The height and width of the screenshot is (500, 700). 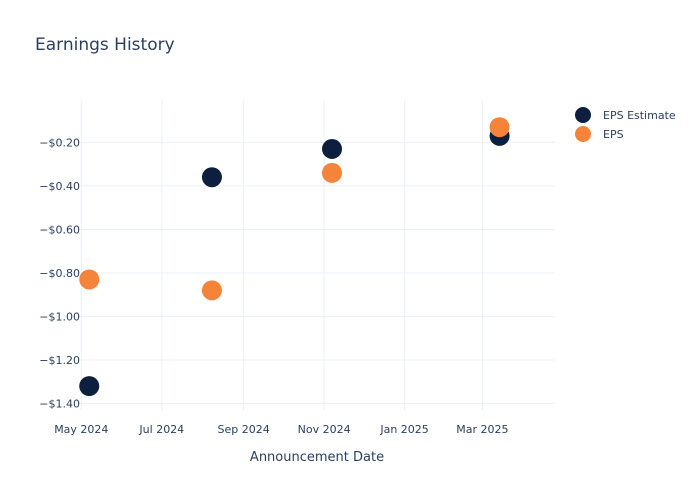 What do you see at coordinates (625, 124) in the screenshot?
I see `legend: EPS Estimate EPS` at bounding box center [625, 124].